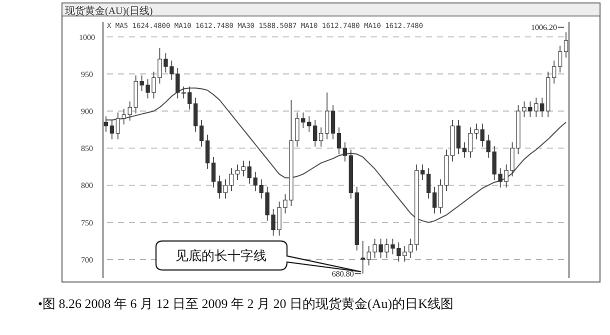 Image resolution: width=610 pixels, height=335 pixels. I want to click on y-tick-label: 700, so click(87, 259).